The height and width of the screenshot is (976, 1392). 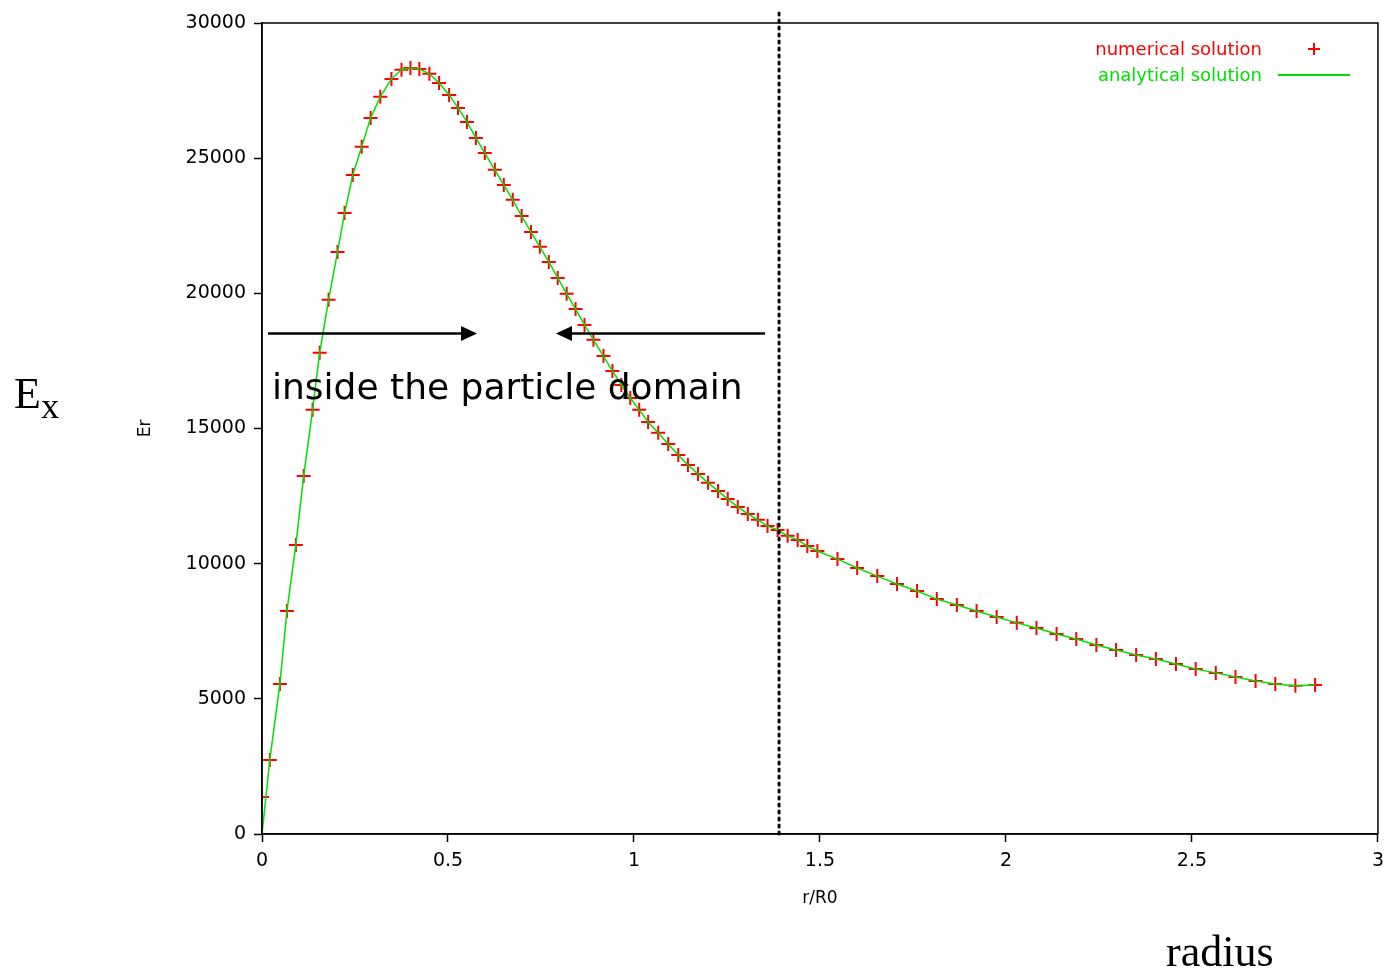 What do you see at coordinates (215, 156) in the screenshot?
I see `y-tick-label: 25000` at bounding box center [215, 156].